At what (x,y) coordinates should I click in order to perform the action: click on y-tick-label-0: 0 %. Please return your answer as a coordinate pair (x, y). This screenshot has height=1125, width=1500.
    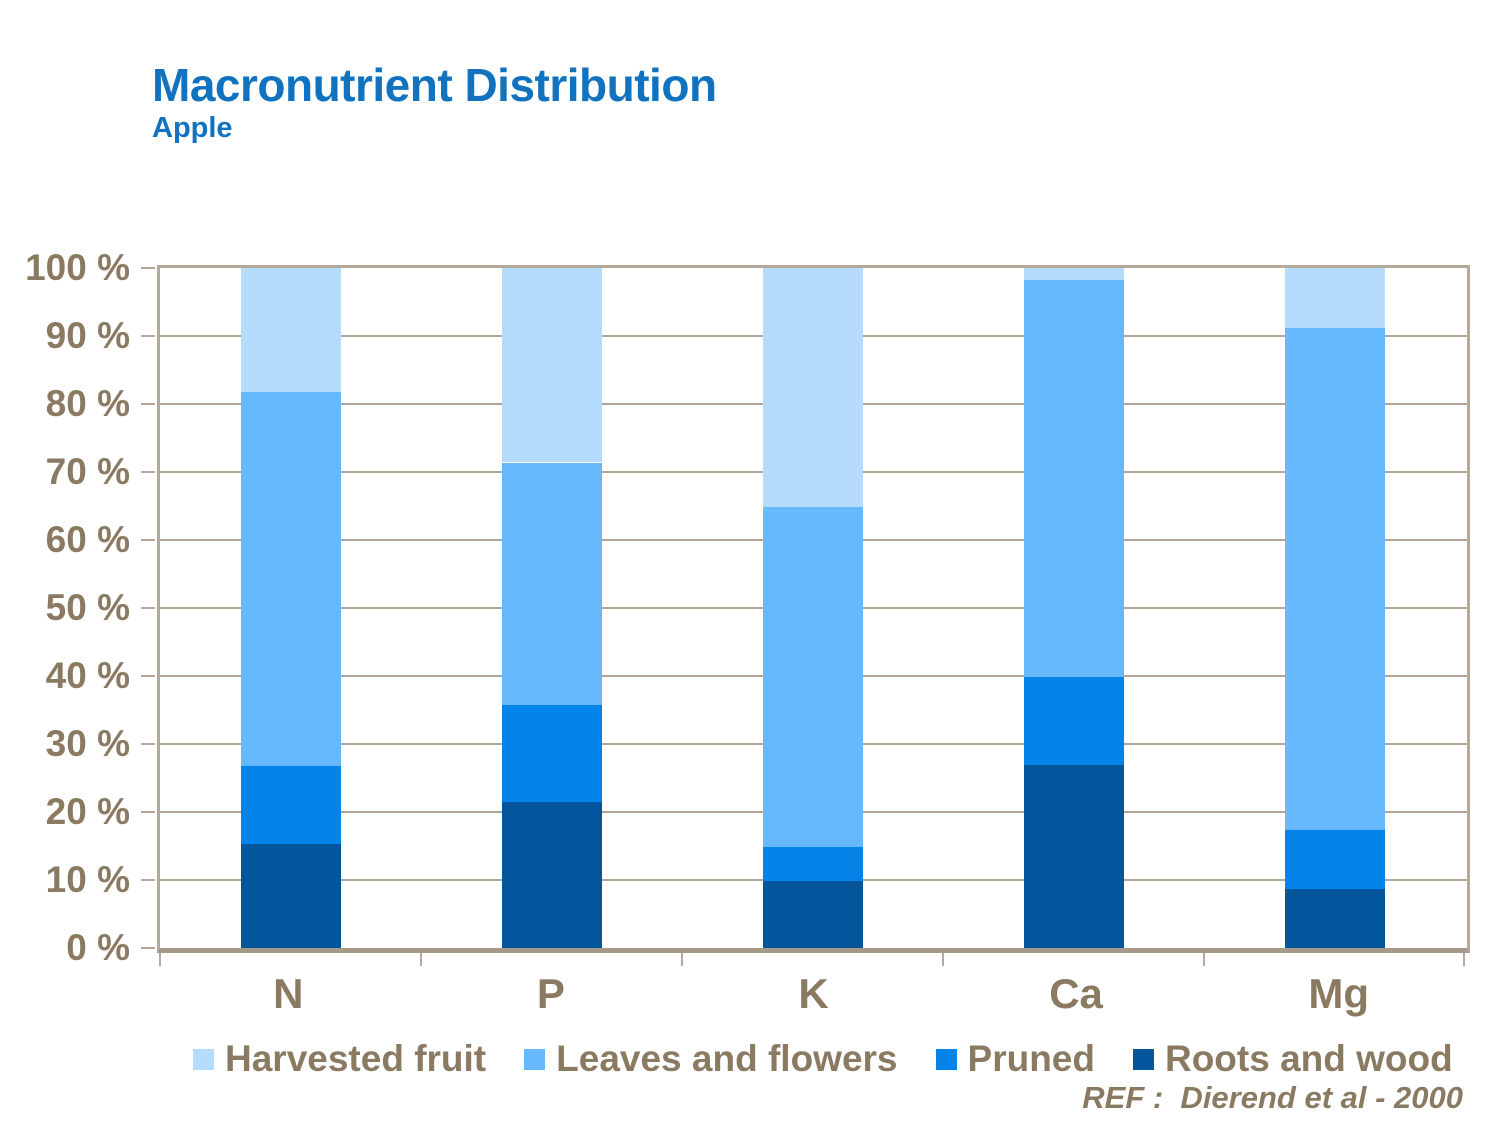
    Looking at the image, I should click on (98, 947).